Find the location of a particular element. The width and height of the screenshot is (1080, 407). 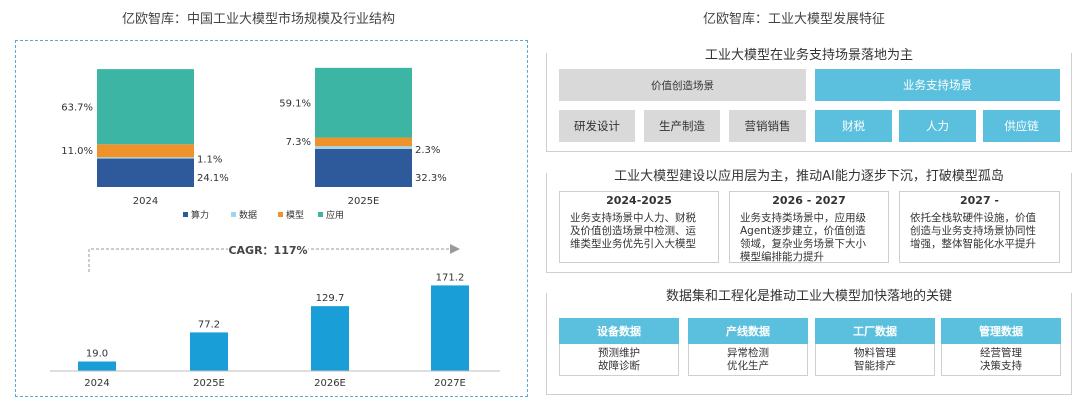

value-item: 生产制造 is located at coordinates (682, 126).